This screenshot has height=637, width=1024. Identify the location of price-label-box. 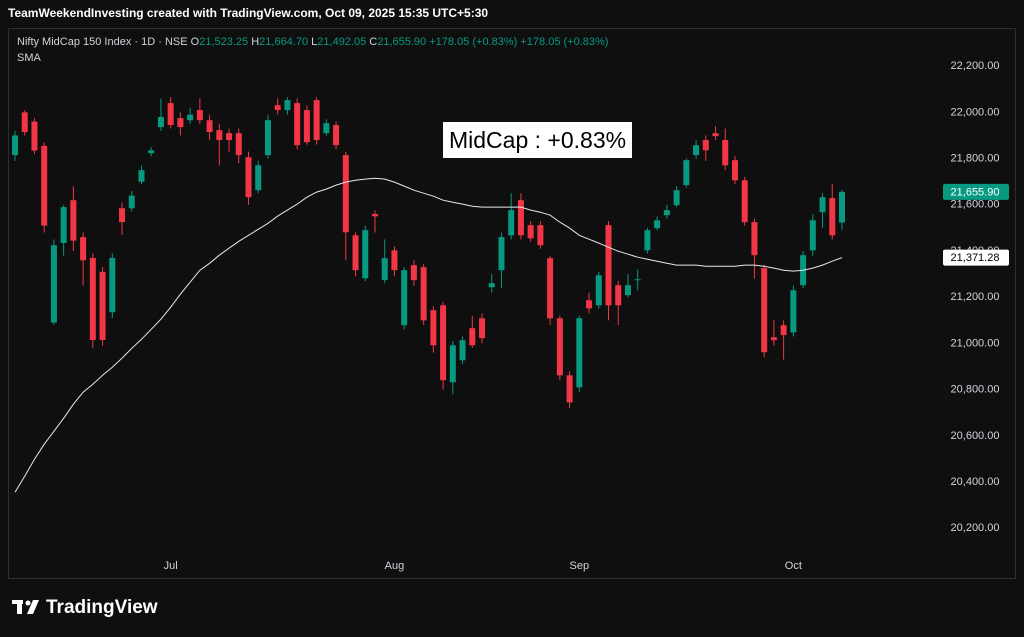
(976, 191).